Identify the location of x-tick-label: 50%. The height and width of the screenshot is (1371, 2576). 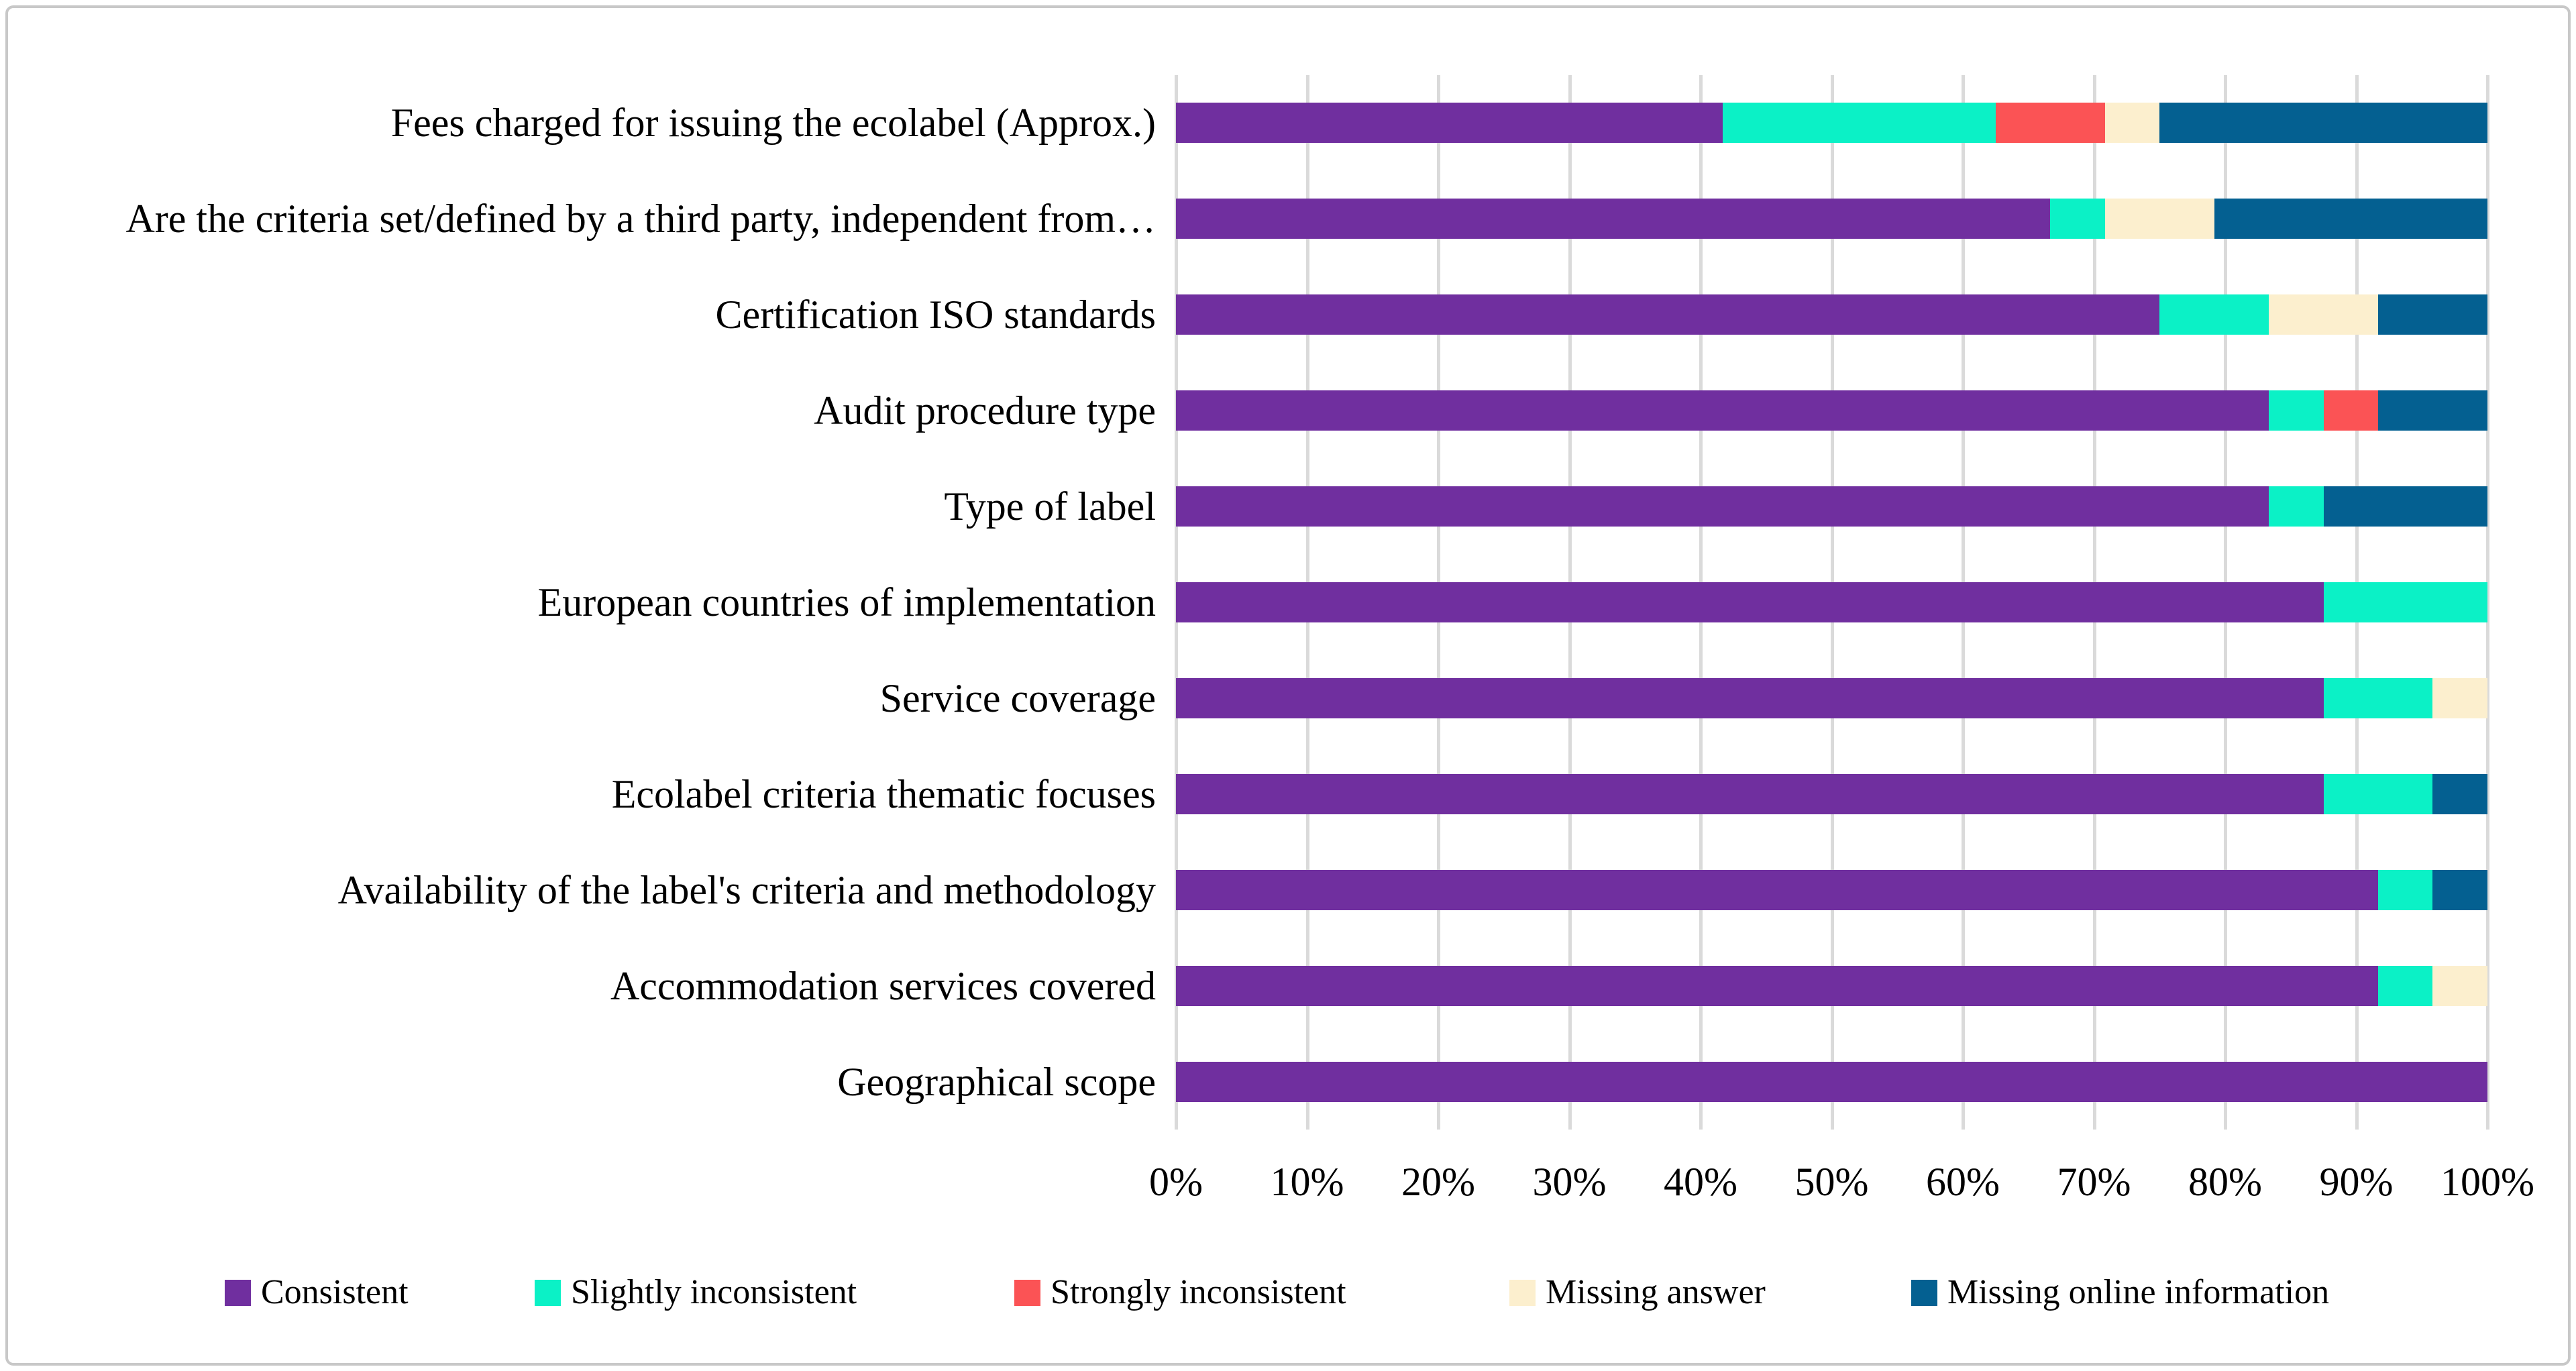
(1831, 1182).